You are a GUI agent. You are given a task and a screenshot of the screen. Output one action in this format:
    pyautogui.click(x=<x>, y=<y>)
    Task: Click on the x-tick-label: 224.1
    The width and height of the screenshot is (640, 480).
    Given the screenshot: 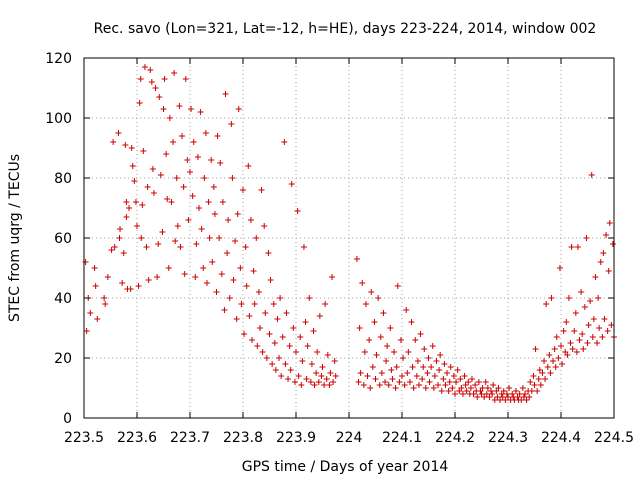 What is the action you would take?
    pyautogui.click(x=402, y=438)
    